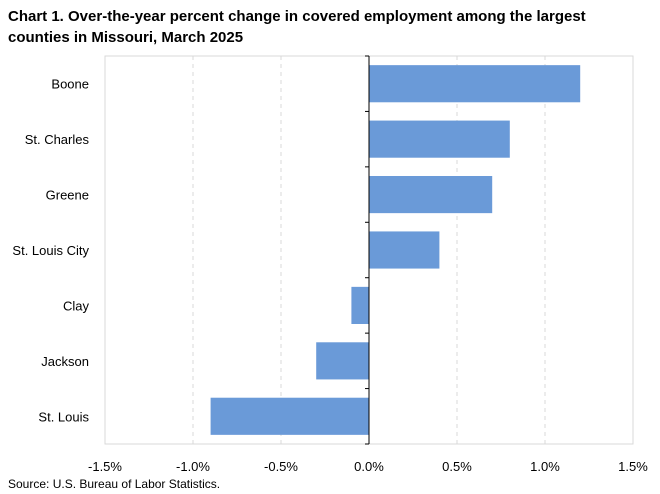 The height and width of the screenshot is (494, 660). What do you see at coordinates (281, 466) in the screenshot?
I see `x-tick-label: -0.5%` at bounding box center [281, 466].